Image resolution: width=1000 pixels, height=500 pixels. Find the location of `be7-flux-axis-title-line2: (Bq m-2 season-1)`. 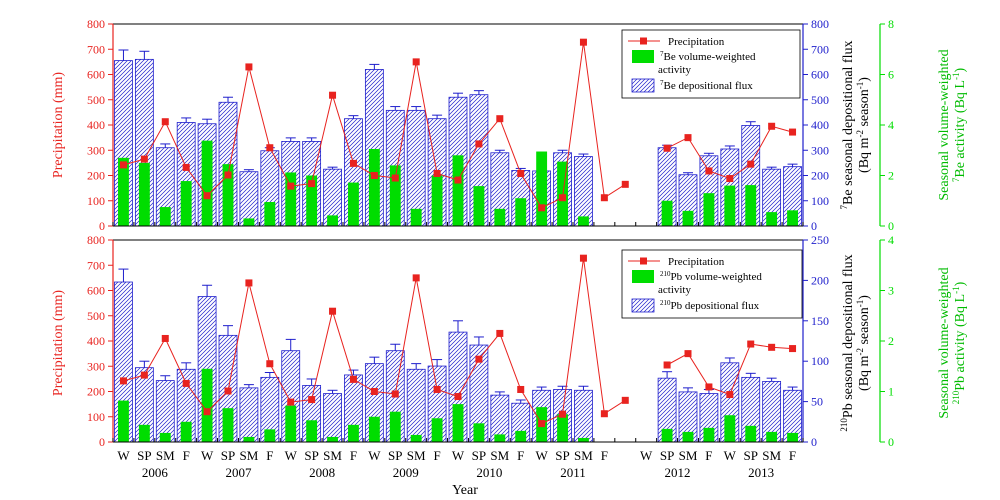

be7-flux-axis-title-line2: (Bq m-2 season-1) is located at coordinates (863, 125).